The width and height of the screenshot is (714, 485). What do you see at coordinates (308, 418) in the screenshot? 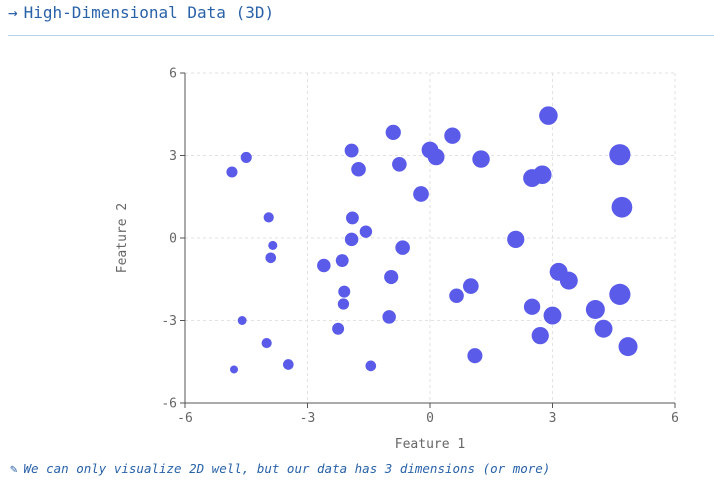
I see `x-tick-label: -3` at bounding box center [308, 418].